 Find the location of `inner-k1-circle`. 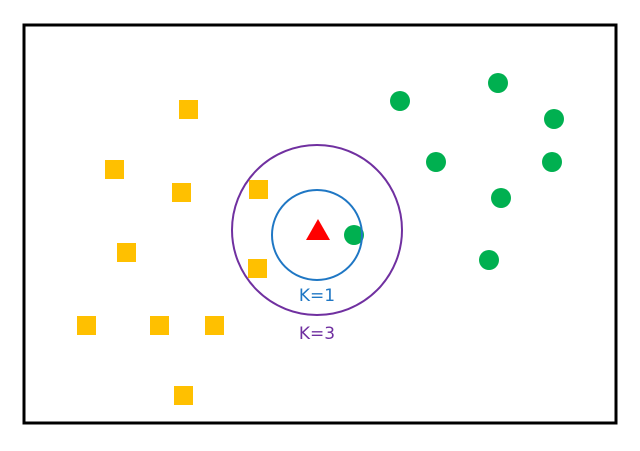

inner-k1-circle is located at coordinates (317, 235).